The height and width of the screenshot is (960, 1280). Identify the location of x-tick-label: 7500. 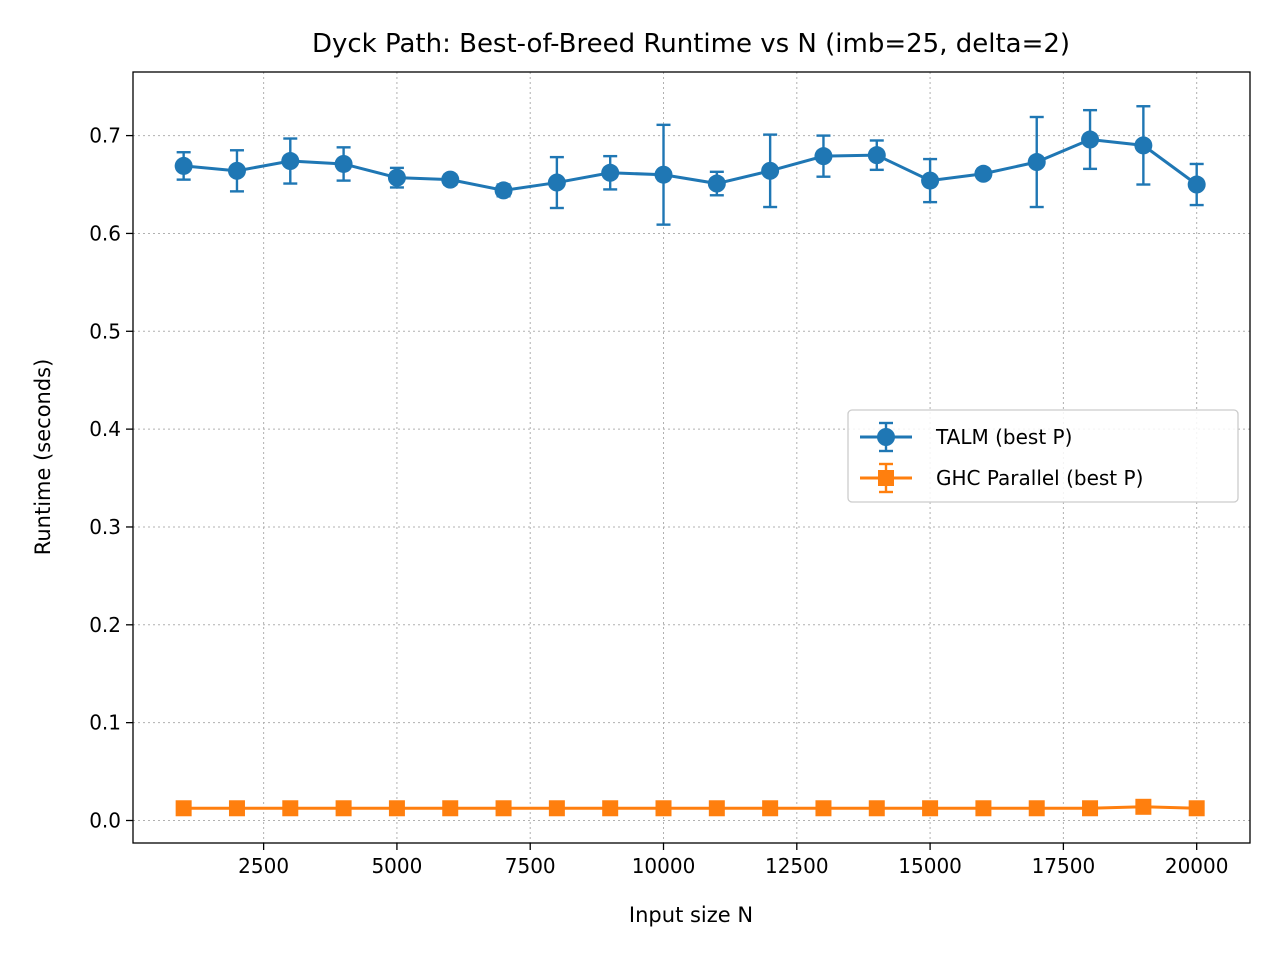
(530, 866).